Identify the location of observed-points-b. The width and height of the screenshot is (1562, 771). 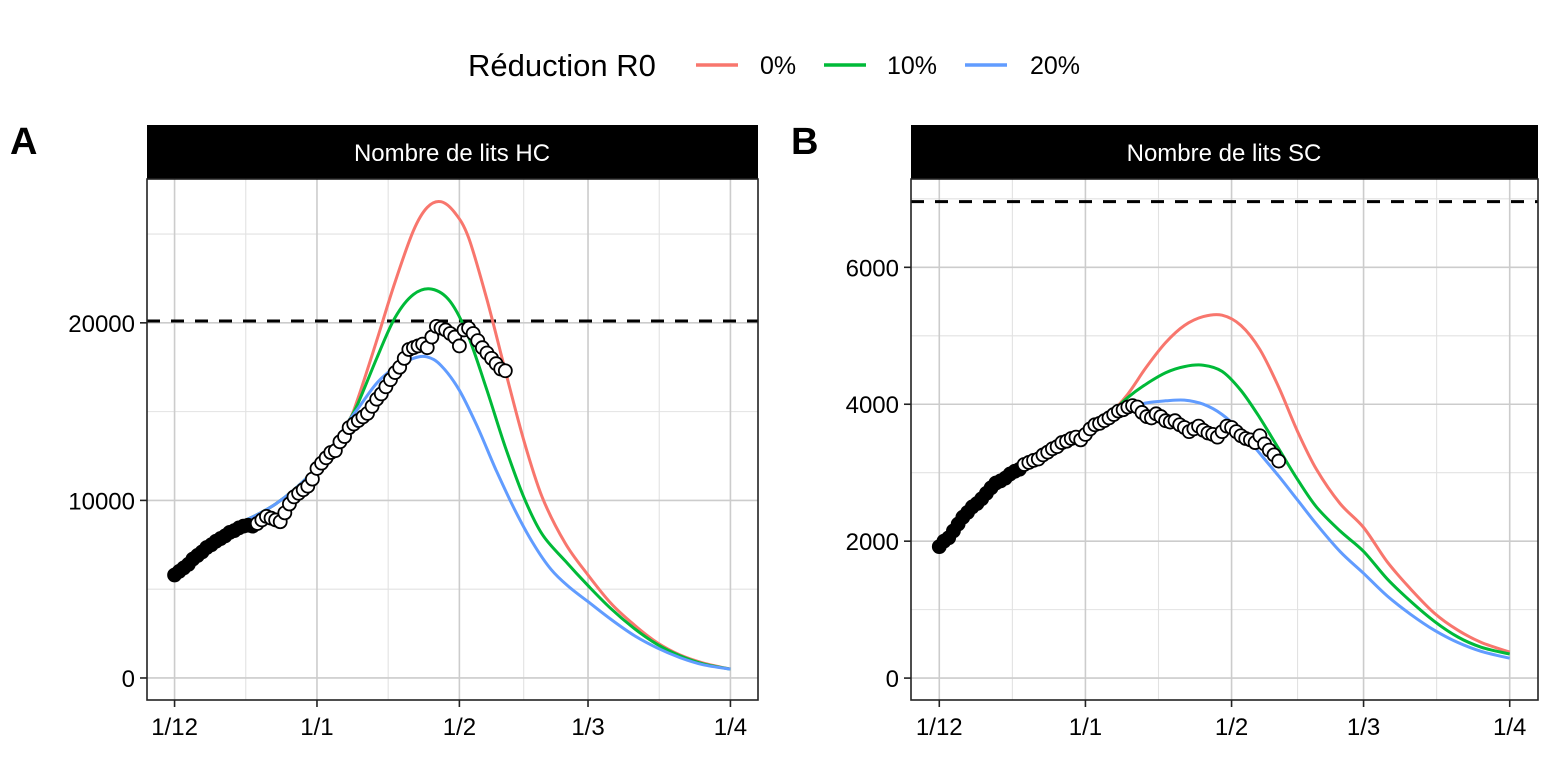
(1109, 476).